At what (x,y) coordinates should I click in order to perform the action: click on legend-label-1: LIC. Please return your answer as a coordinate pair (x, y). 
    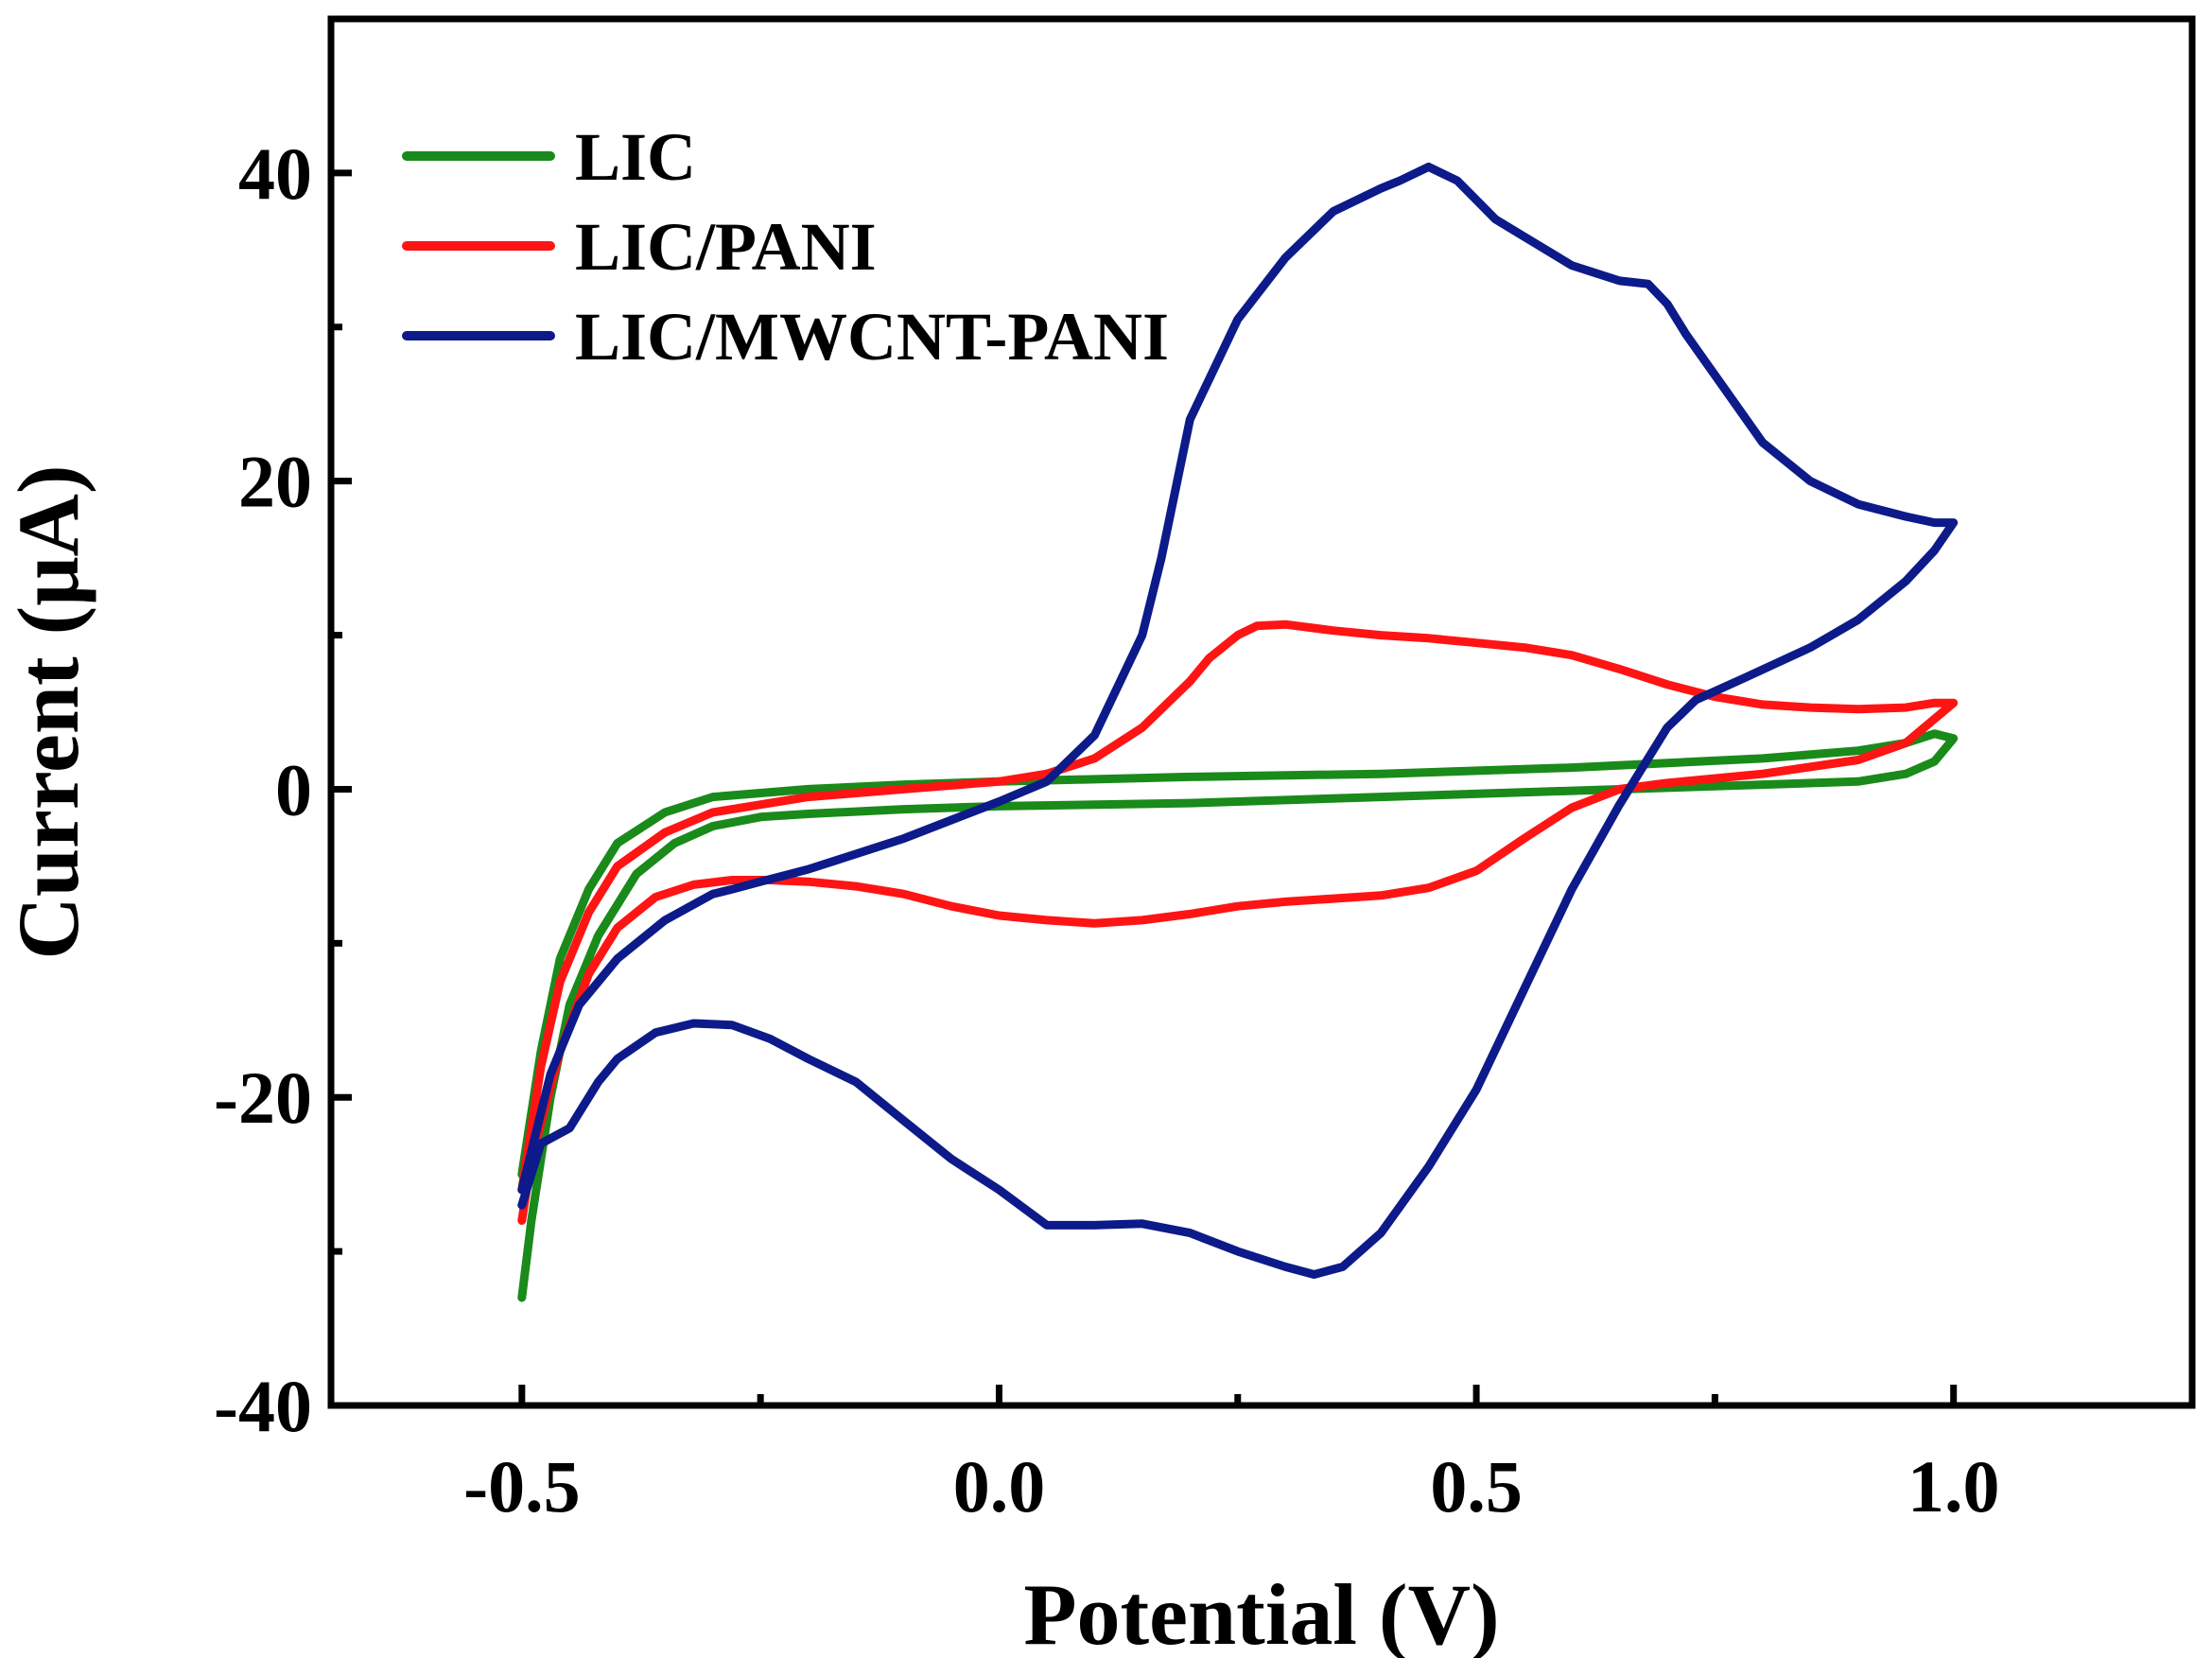
    Looking at the image, I should click on (635, 157).